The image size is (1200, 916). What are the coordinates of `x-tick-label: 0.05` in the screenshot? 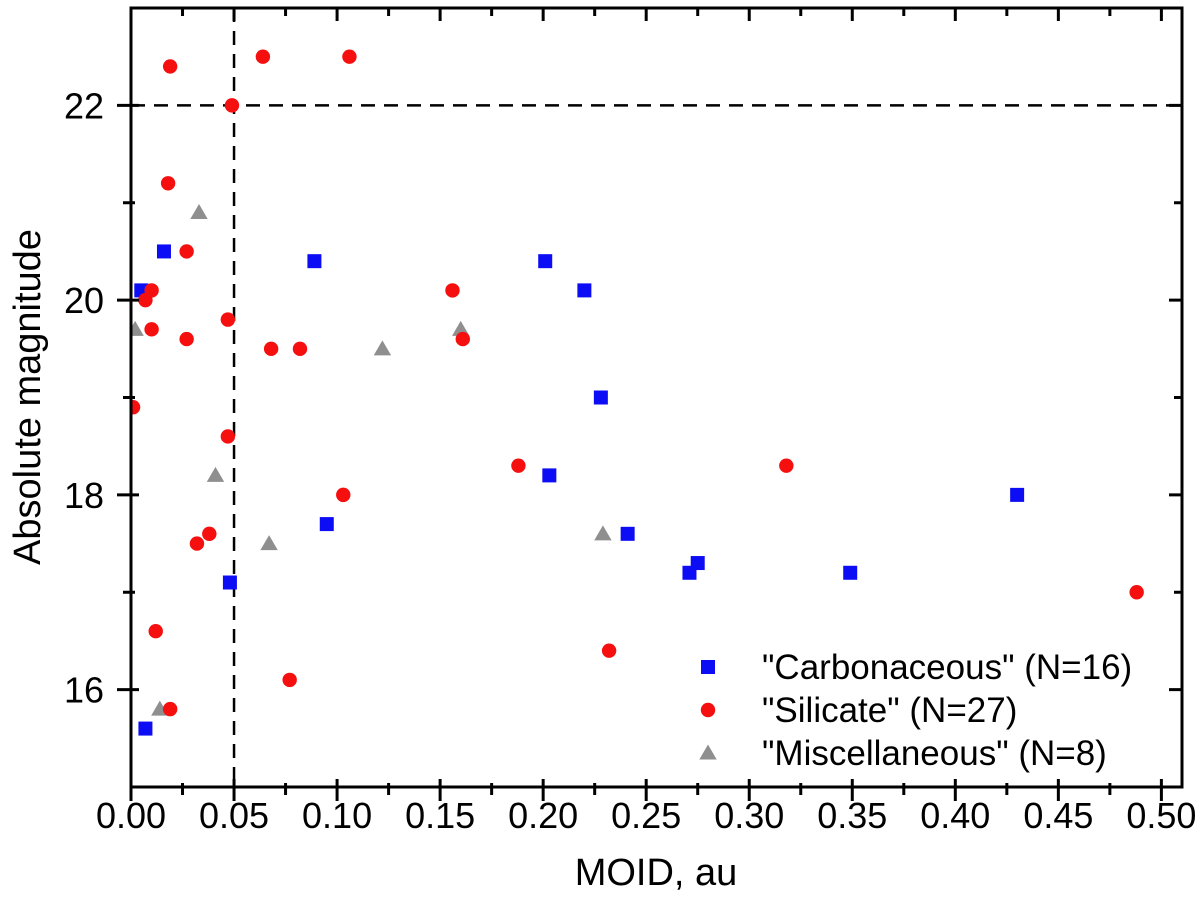 It's located at (234, 815).